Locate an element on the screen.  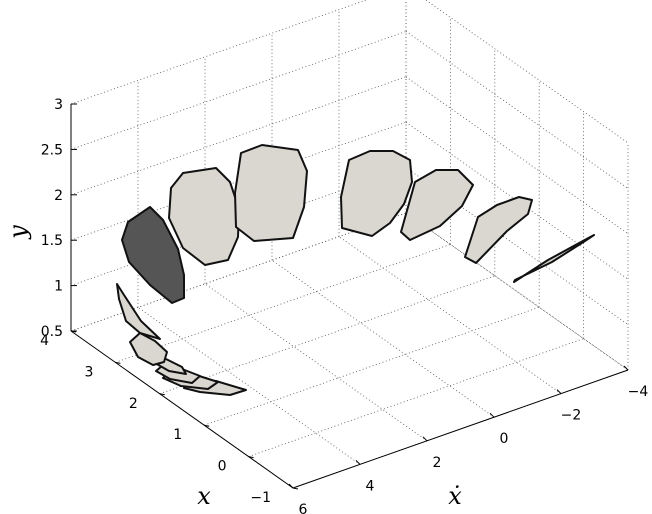
xdot-tick-label: 0 is located at coordinates (504, 439).